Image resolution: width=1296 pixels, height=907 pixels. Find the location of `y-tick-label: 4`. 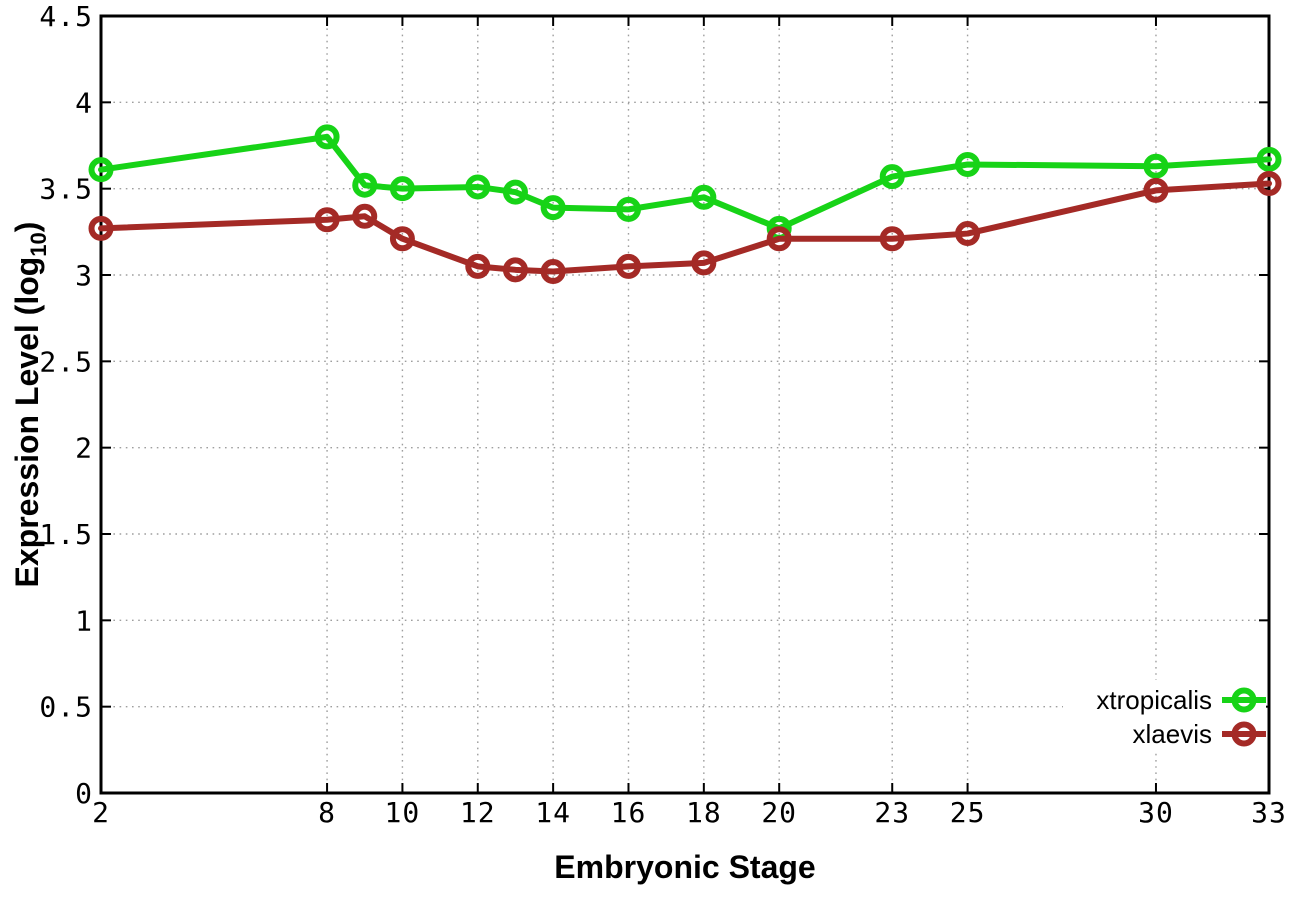

y-tick-label: 4 is located at coordinates (84, 102).